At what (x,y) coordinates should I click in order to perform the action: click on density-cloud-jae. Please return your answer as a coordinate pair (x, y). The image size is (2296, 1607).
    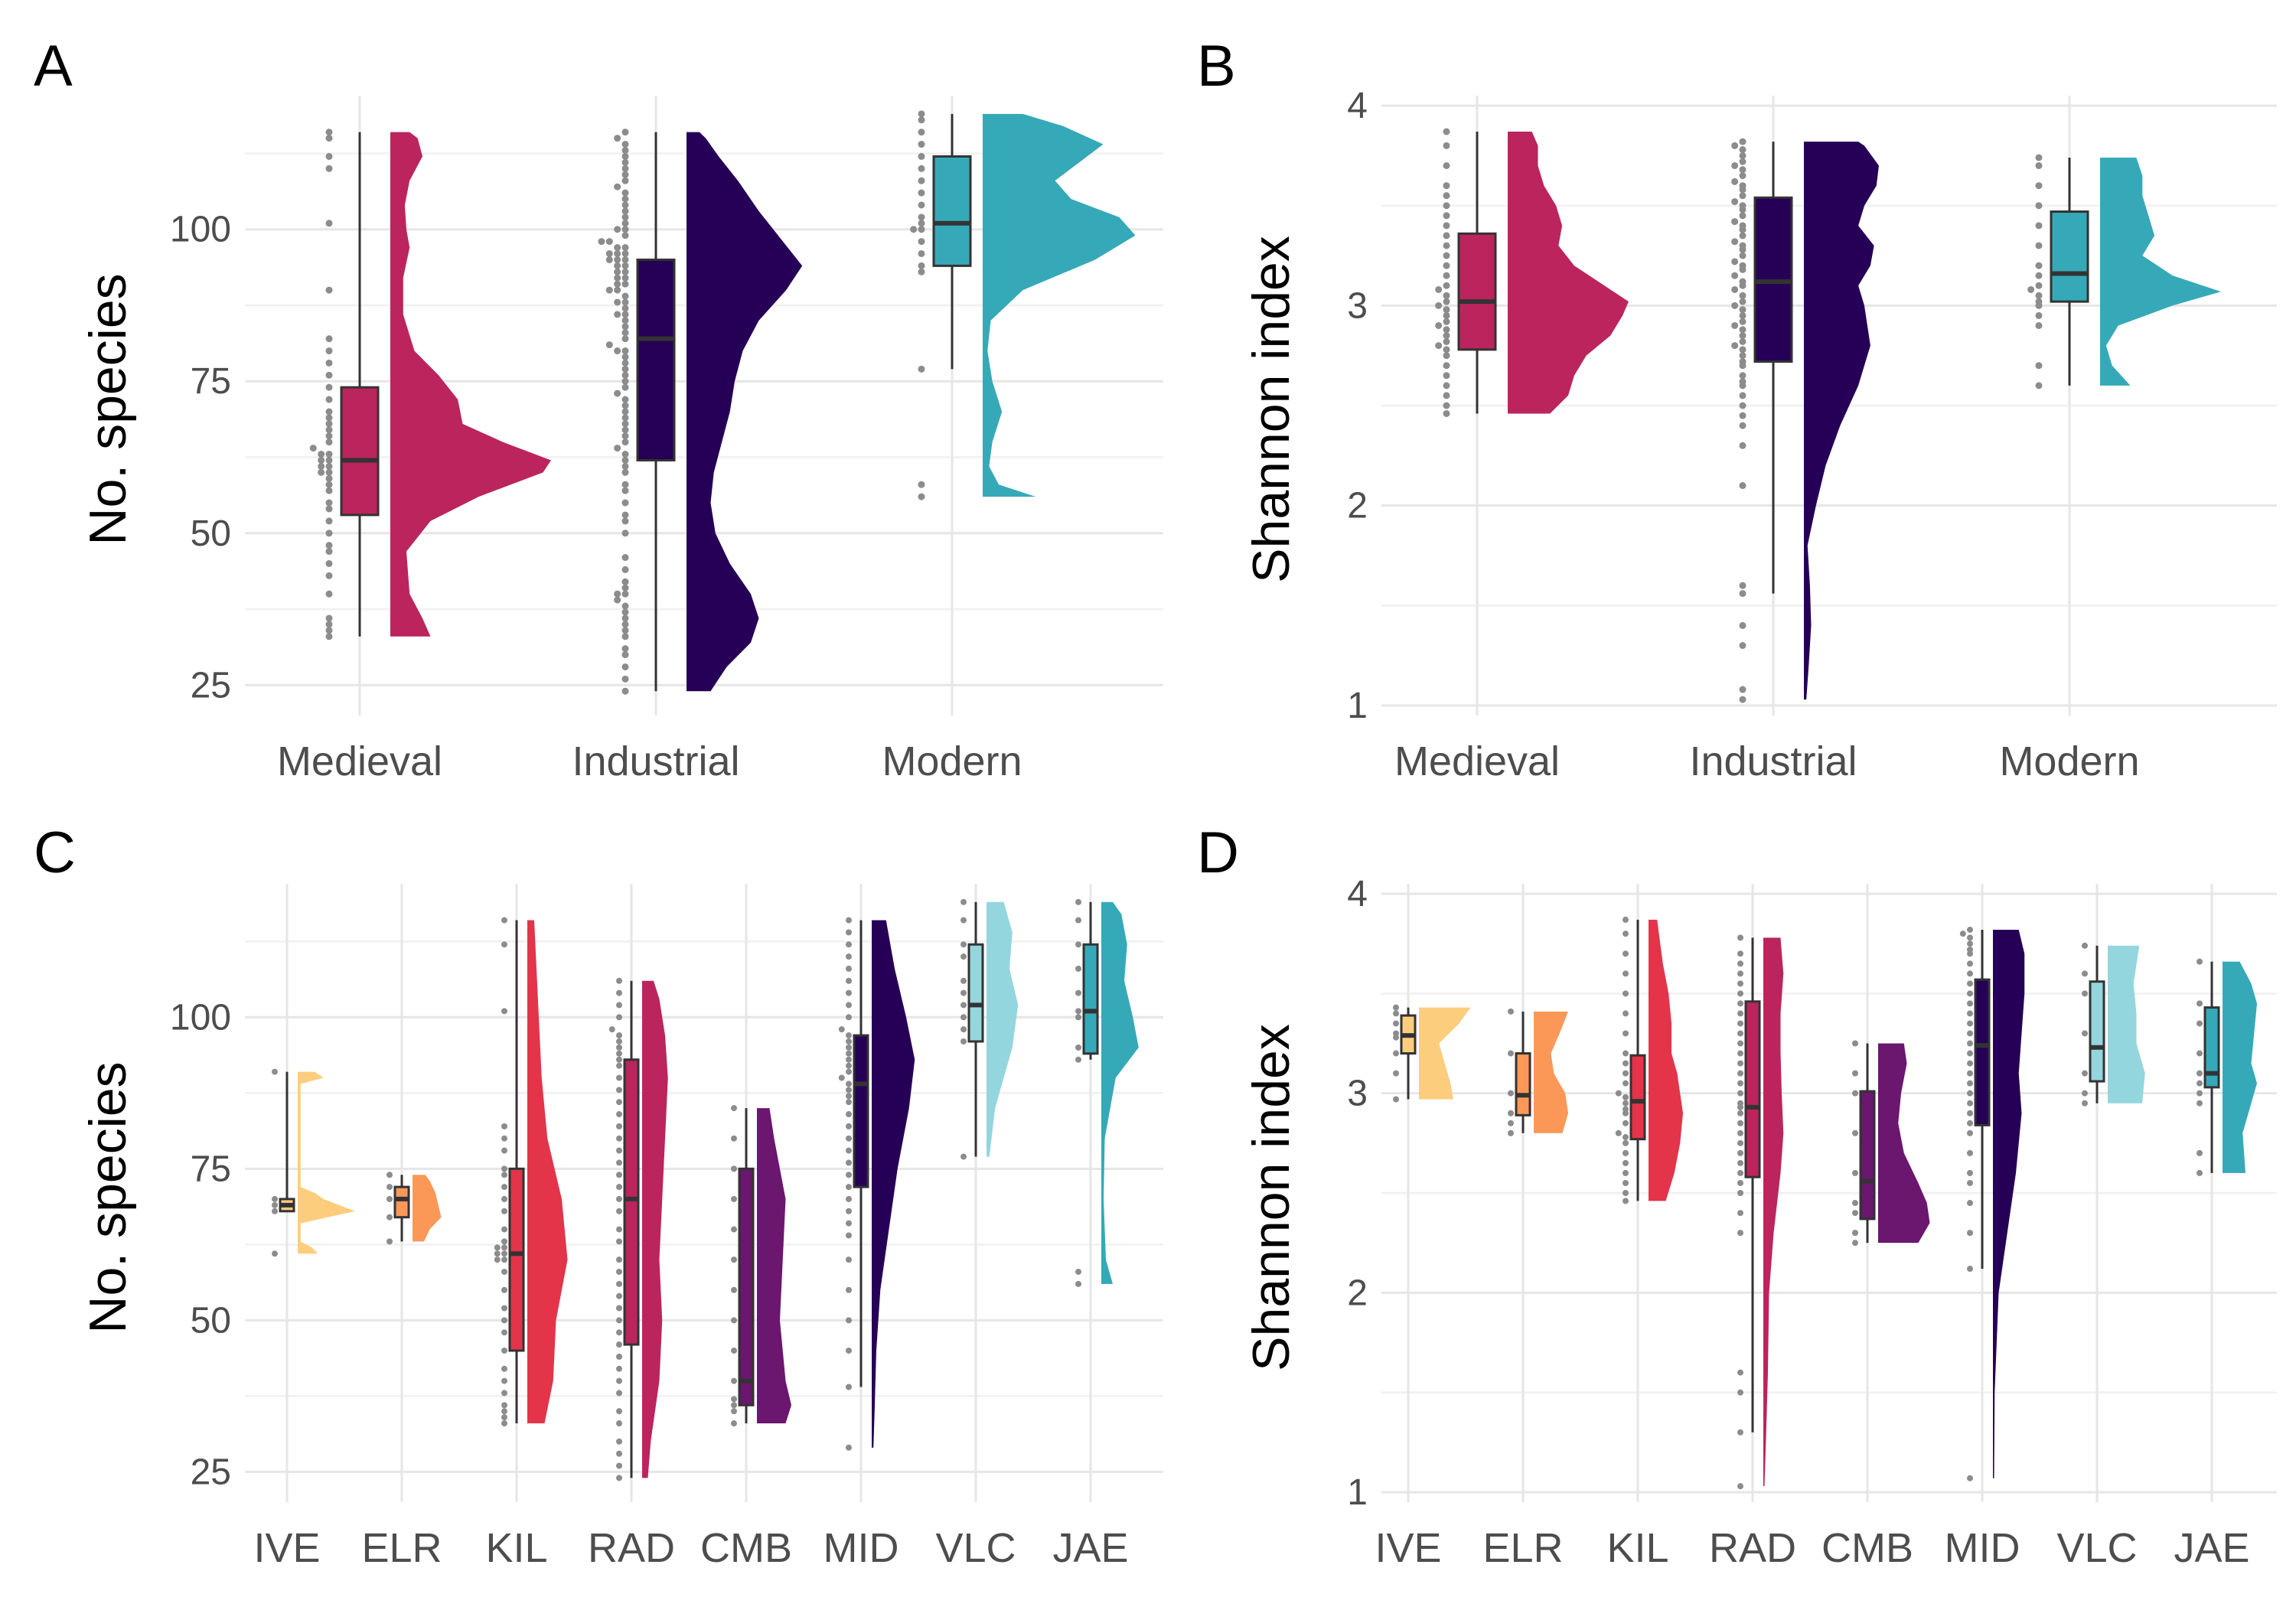
    Looking at the image, I should click on (2240, 1067).